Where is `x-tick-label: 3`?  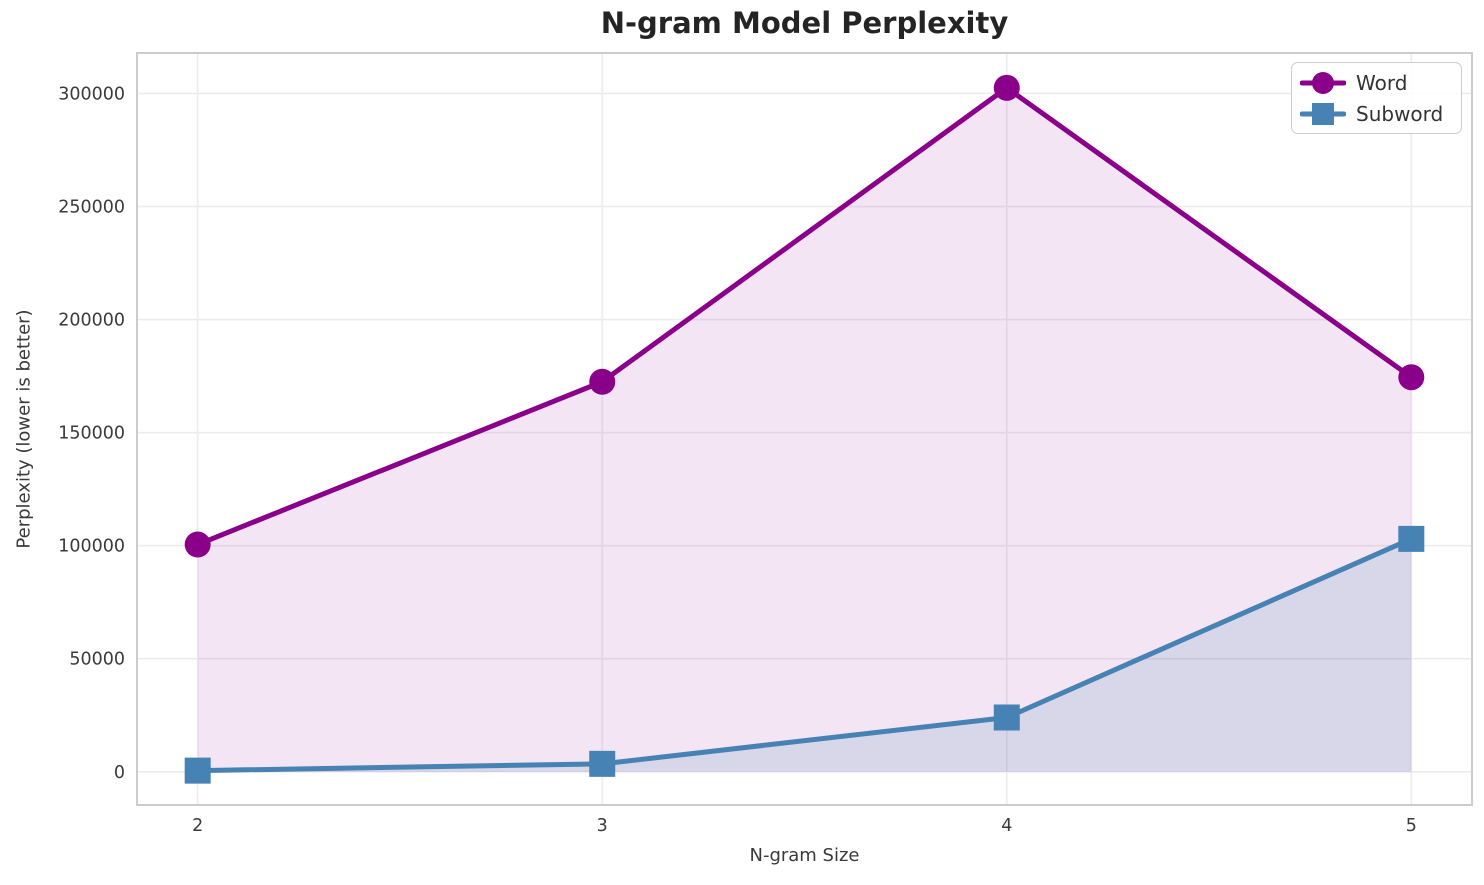
x-tick-label: 3 is located at coordinates (602, 826).